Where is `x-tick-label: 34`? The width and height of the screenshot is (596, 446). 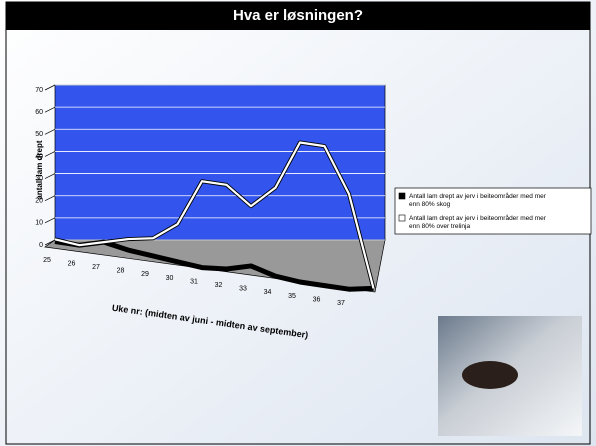
x-tick-label: 34 is located at coordinates (268, 292).